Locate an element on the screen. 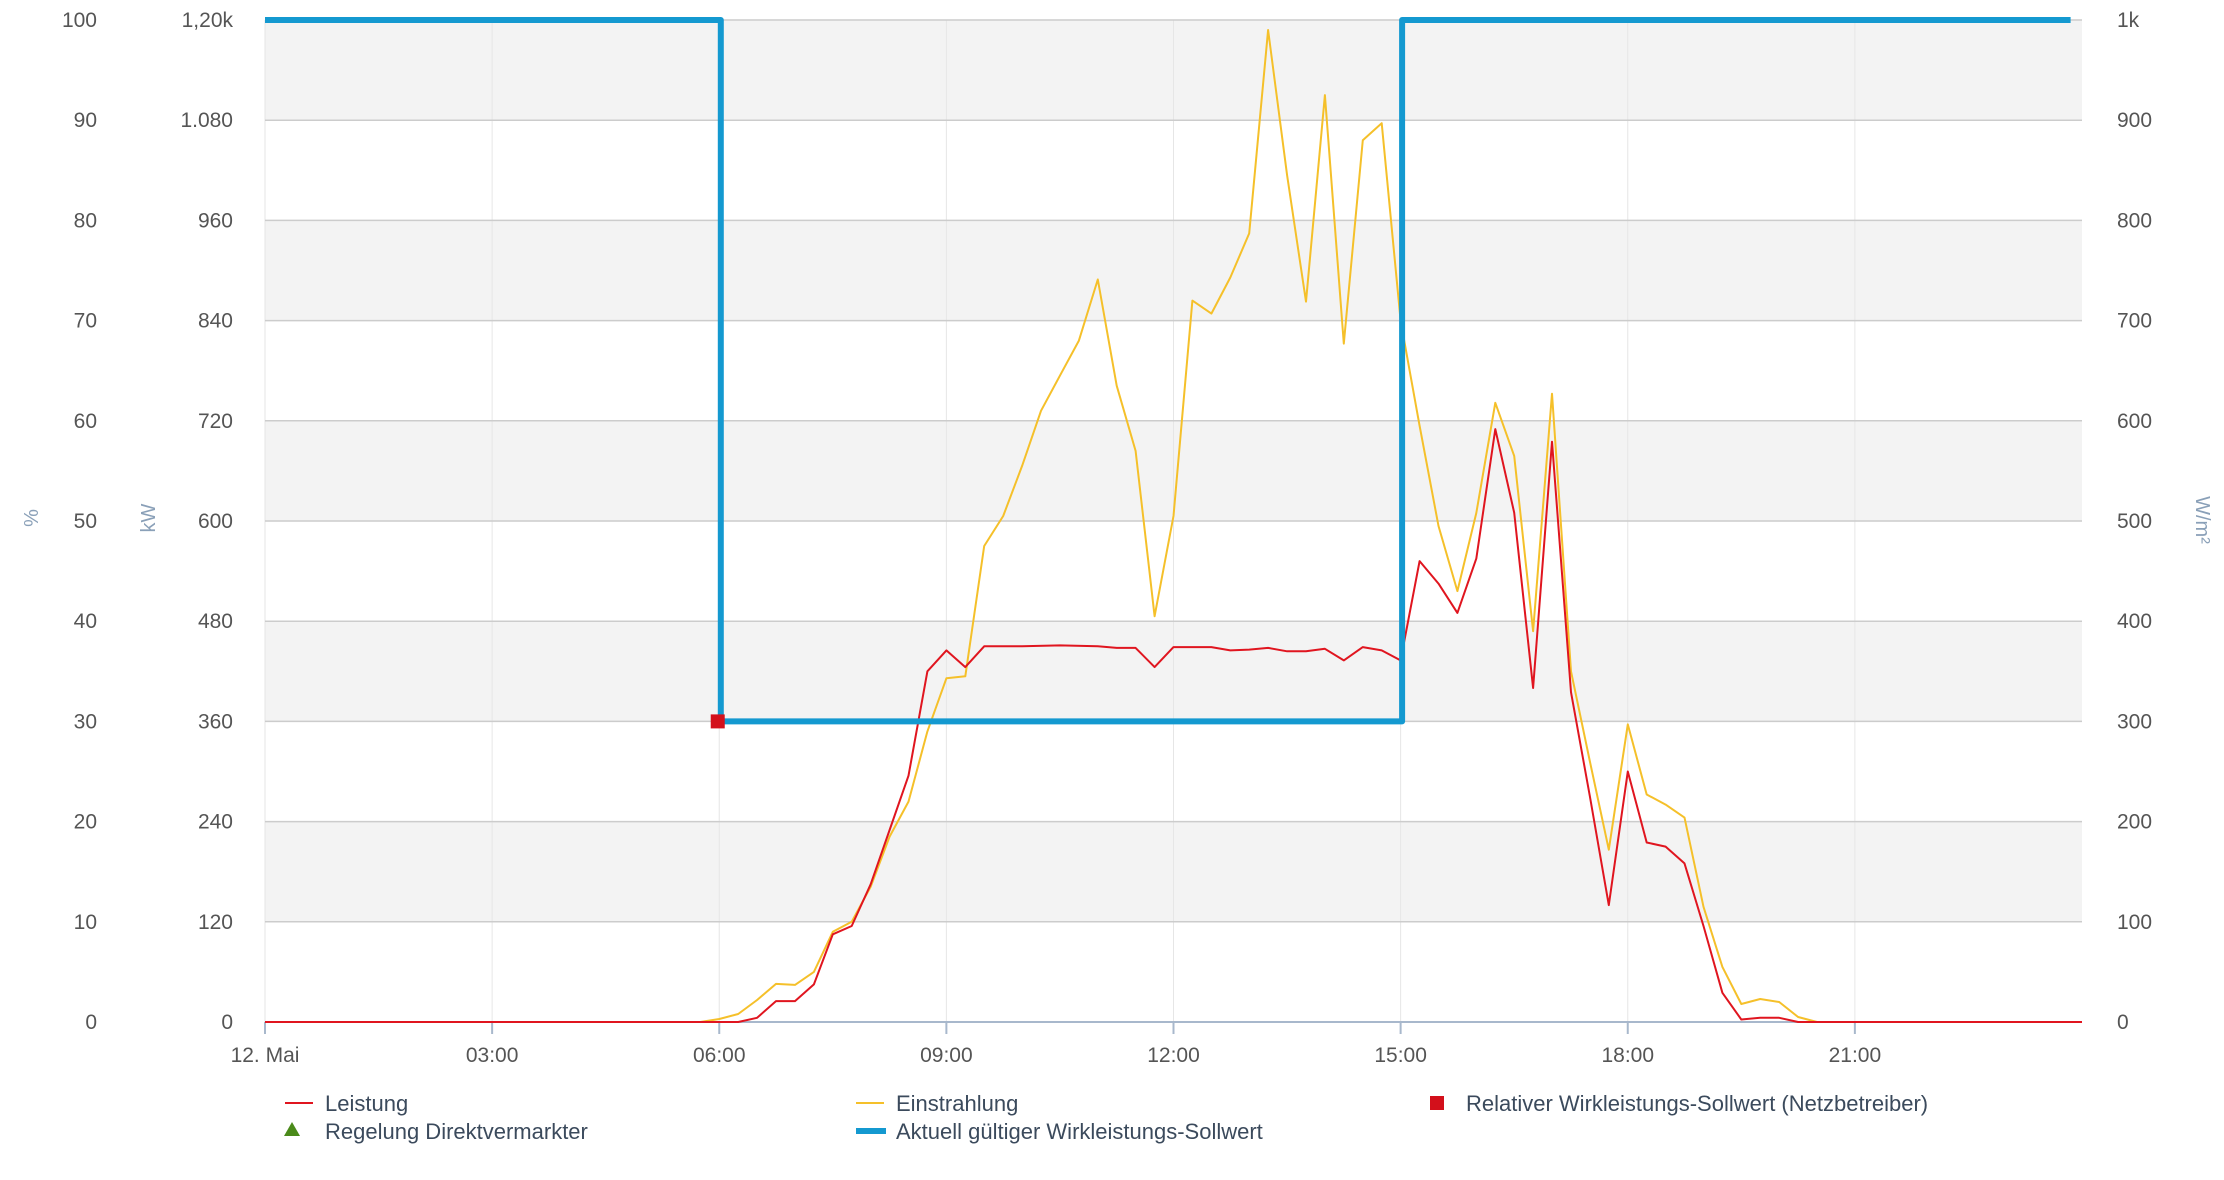 This screenshot has width=2224, height=1180. legend-aktuell-label: Aktuell gültiger Wirkleistungs-Sollwert is located at coordinates (1079, 1131).